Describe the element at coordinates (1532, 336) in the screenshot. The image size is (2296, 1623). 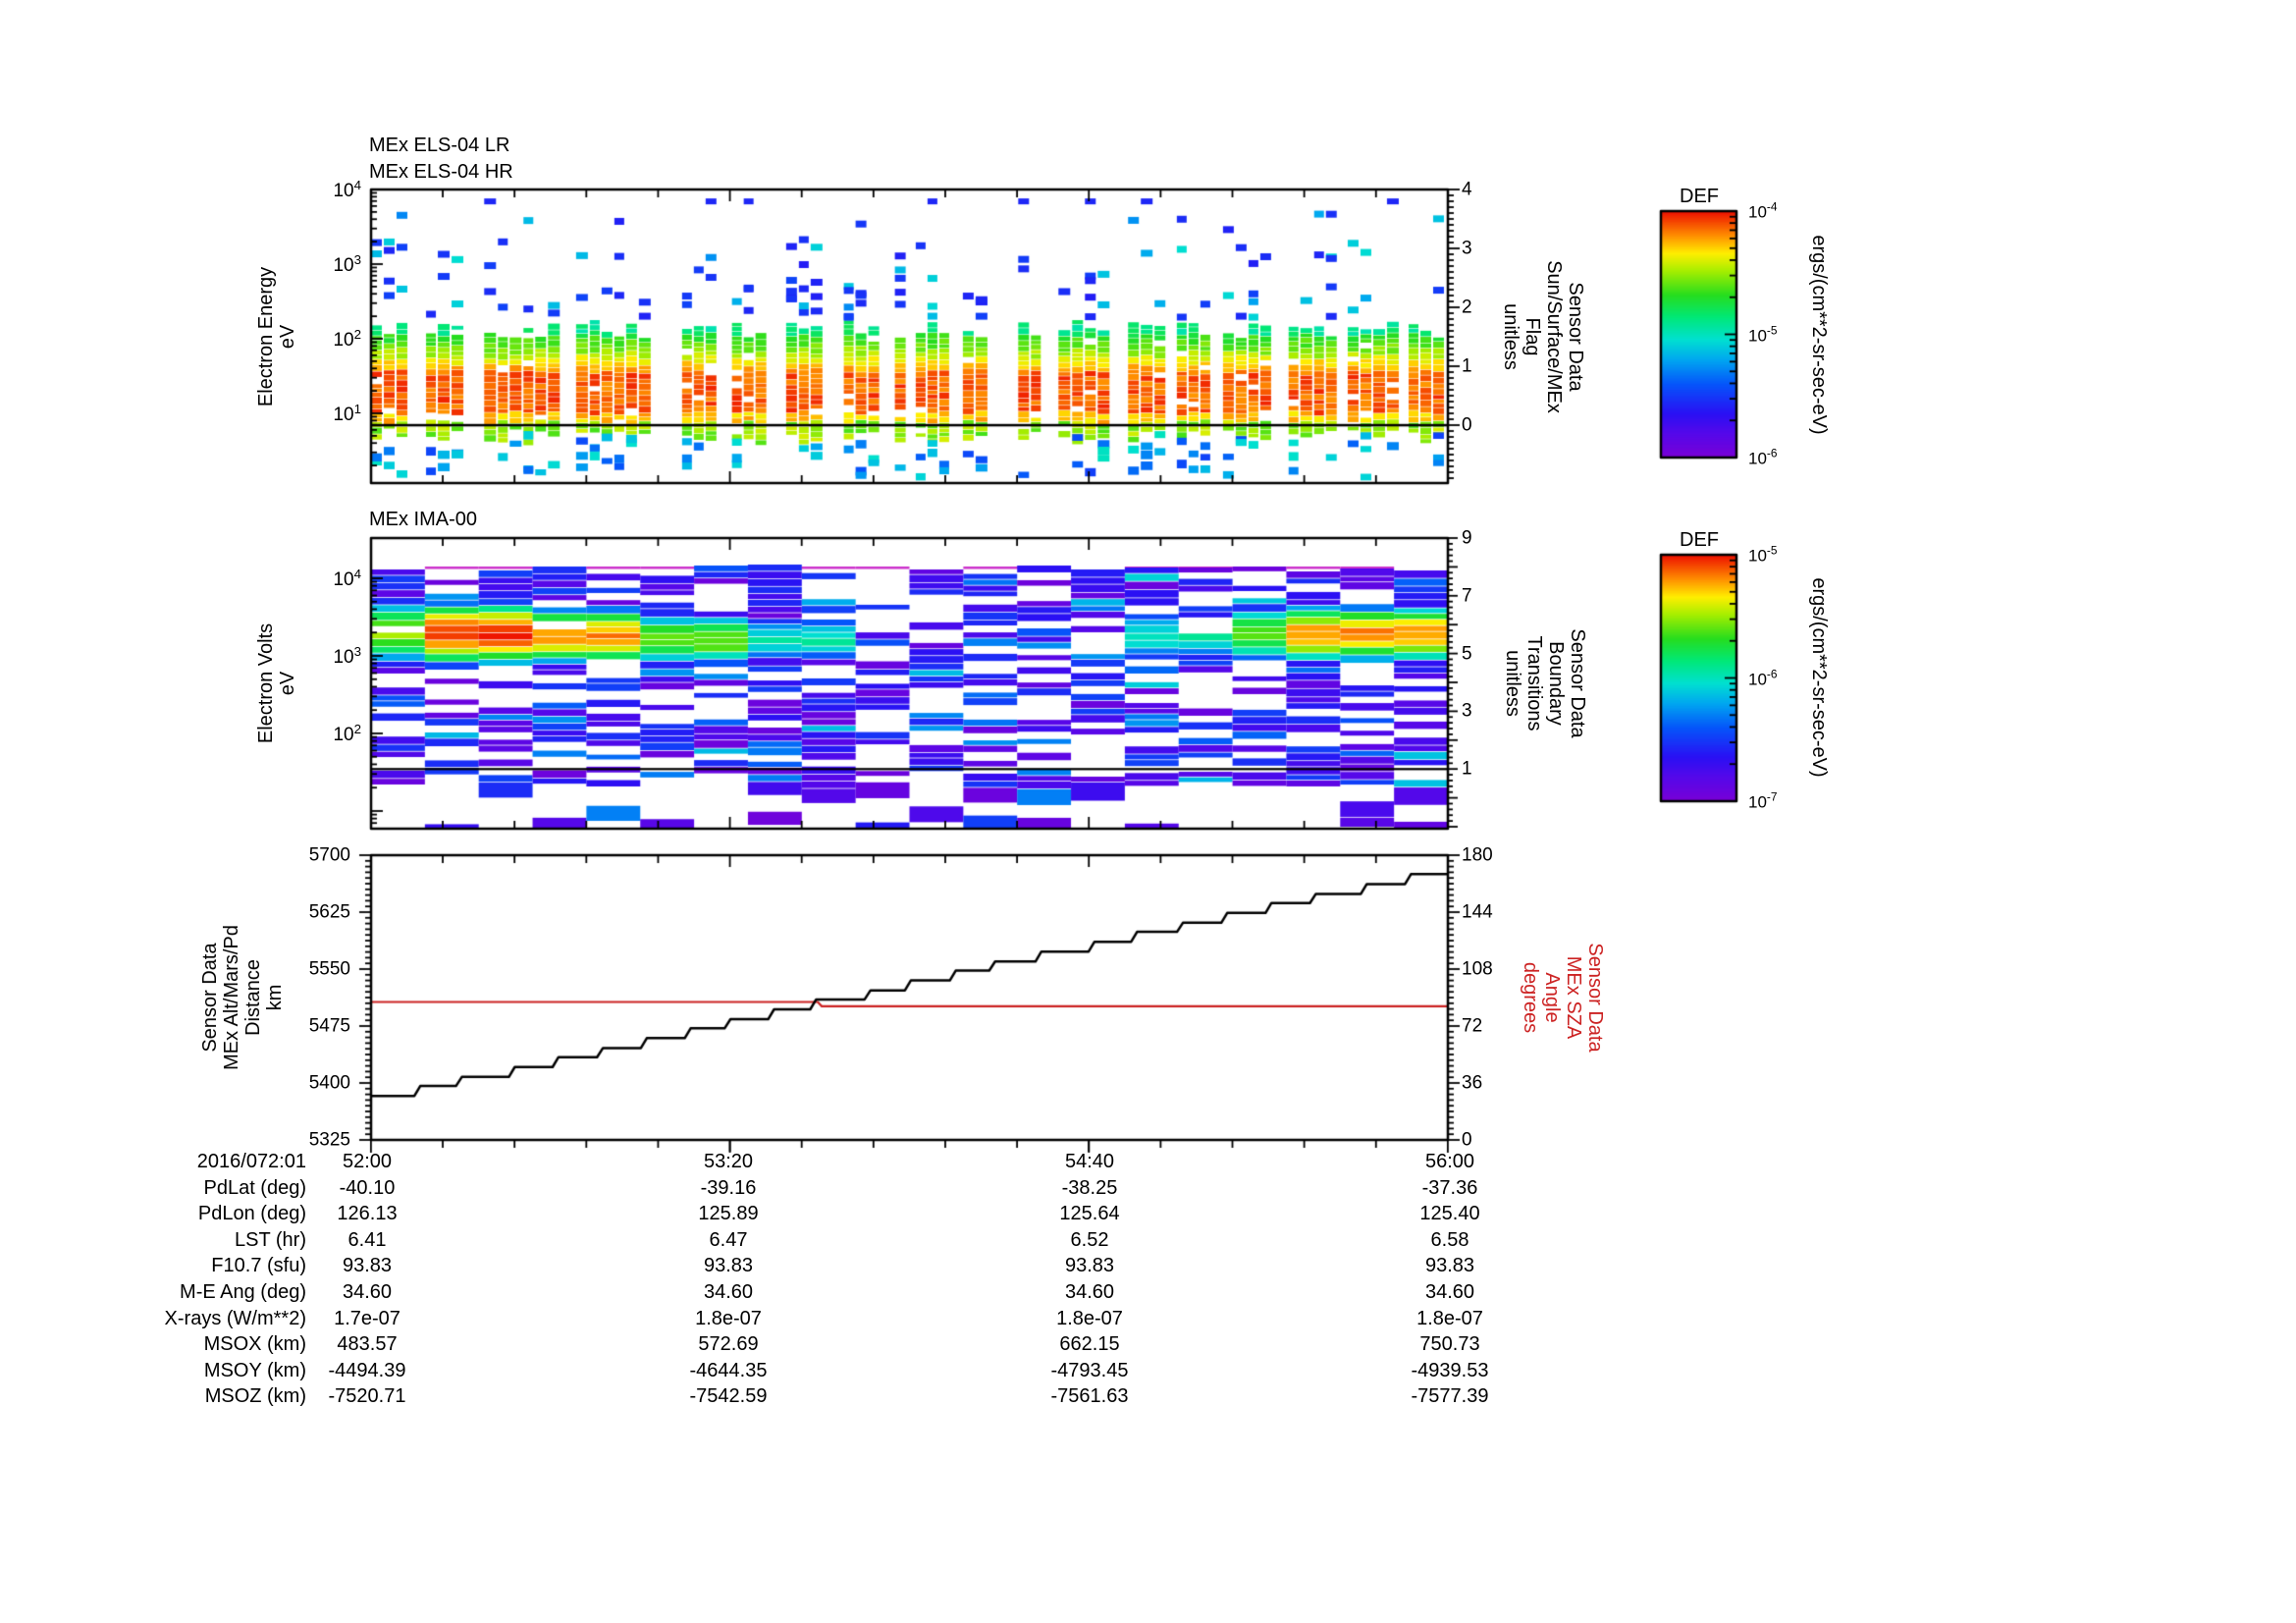
I see `els-right-axis-label-line: Flag` at that location.